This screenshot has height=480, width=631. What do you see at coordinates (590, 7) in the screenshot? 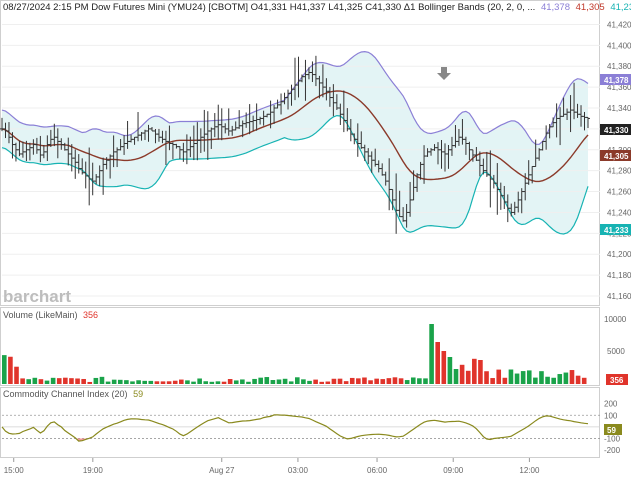
I see `bb-mid-value: 41,305` at bounding box center [590, 7].